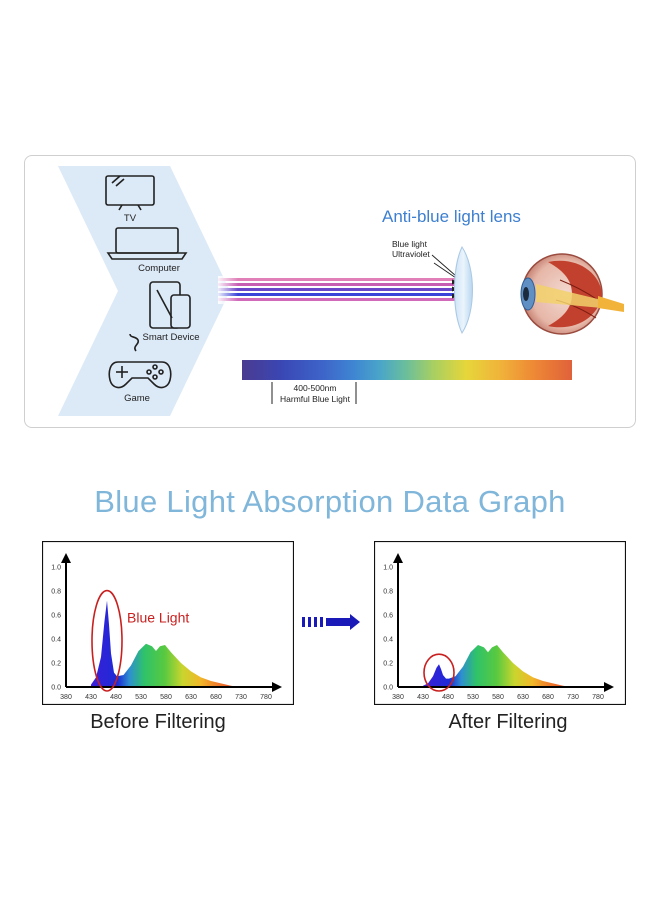 The height and width of the screenshot is (900, 660). I want to click on spectrum-range-bracket, so click(314, 393).